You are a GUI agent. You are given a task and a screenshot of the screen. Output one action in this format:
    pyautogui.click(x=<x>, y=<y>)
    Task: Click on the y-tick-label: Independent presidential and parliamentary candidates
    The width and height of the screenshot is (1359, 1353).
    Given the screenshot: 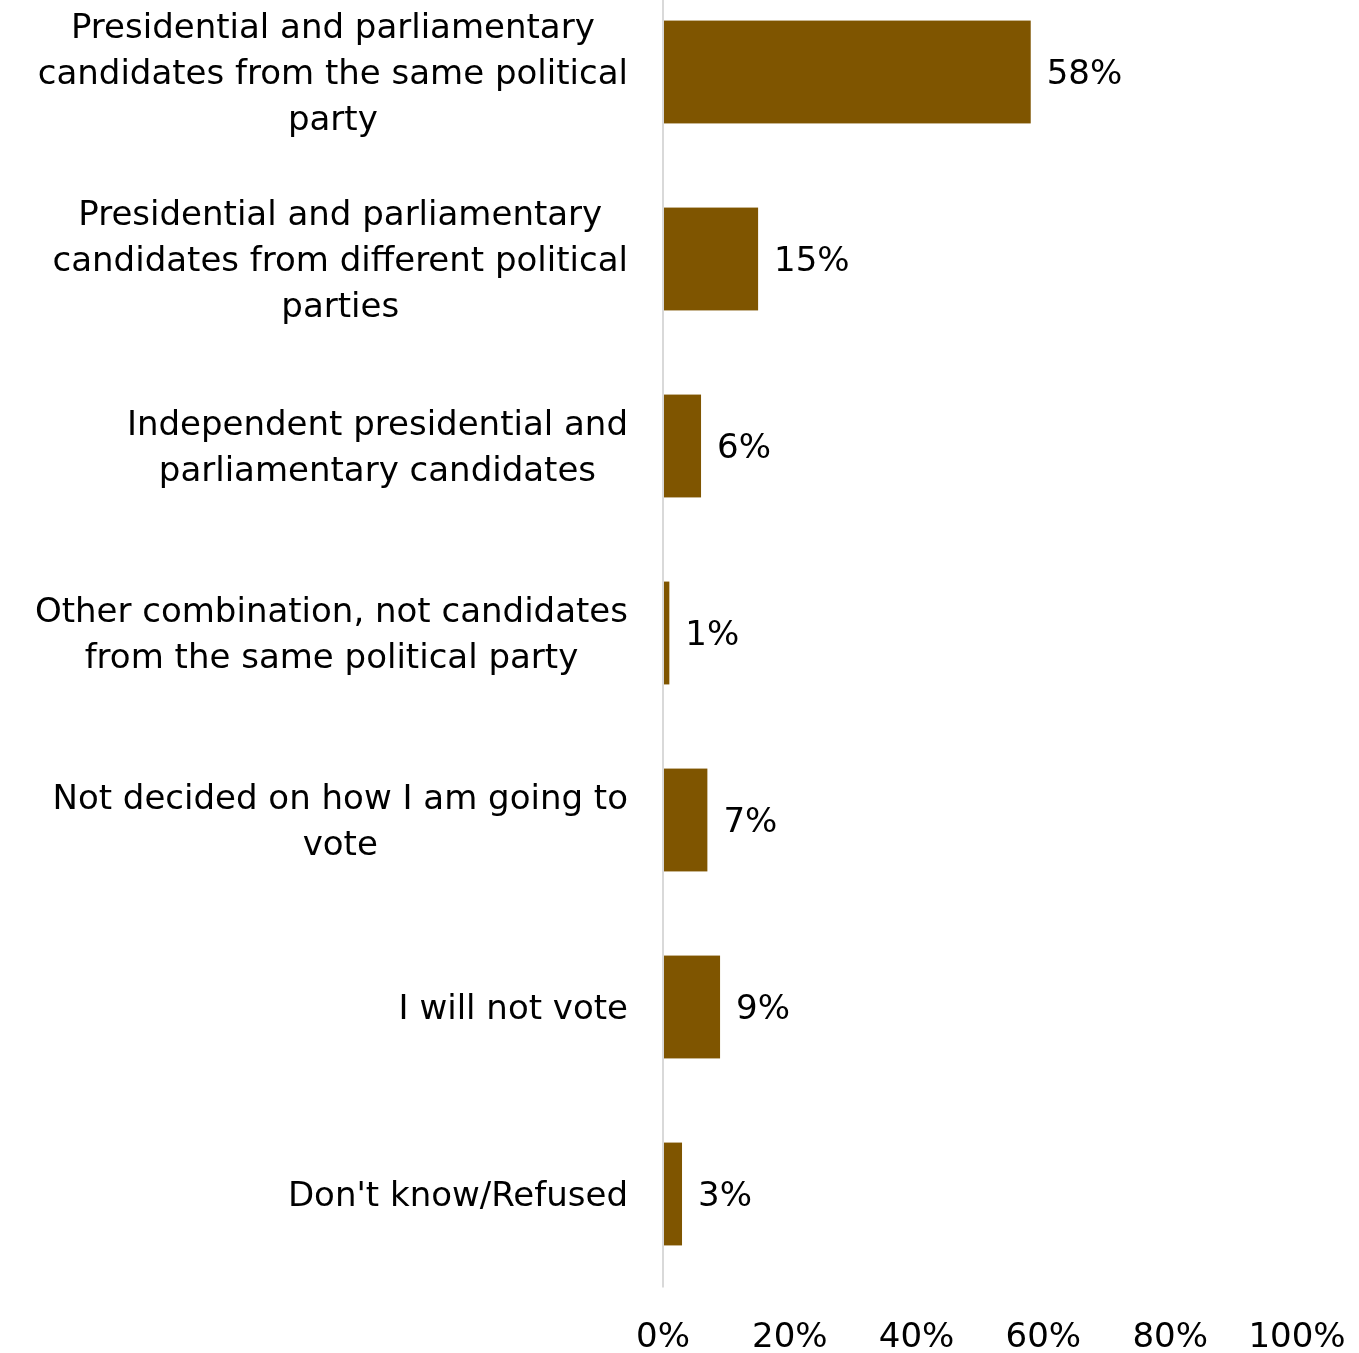 What is the action you would take?
    pyautogui.click(x=377, y=445)
    